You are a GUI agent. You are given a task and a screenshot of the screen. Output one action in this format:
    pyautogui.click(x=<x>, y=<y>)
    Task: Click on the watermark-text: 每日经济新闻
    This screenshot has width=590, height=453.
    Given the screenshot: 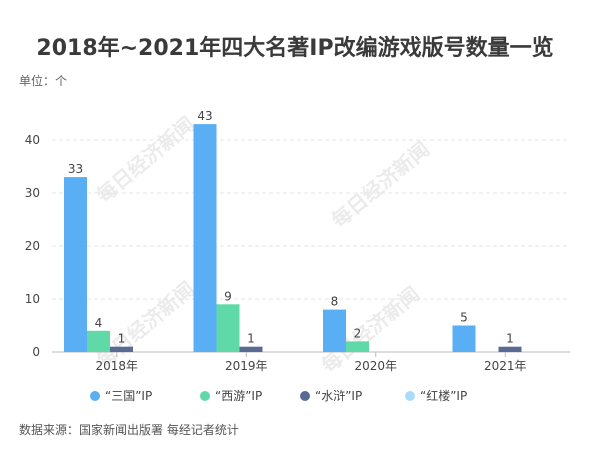 What is the action you would take?
    pyautogui.click(x=380, y=185)
    